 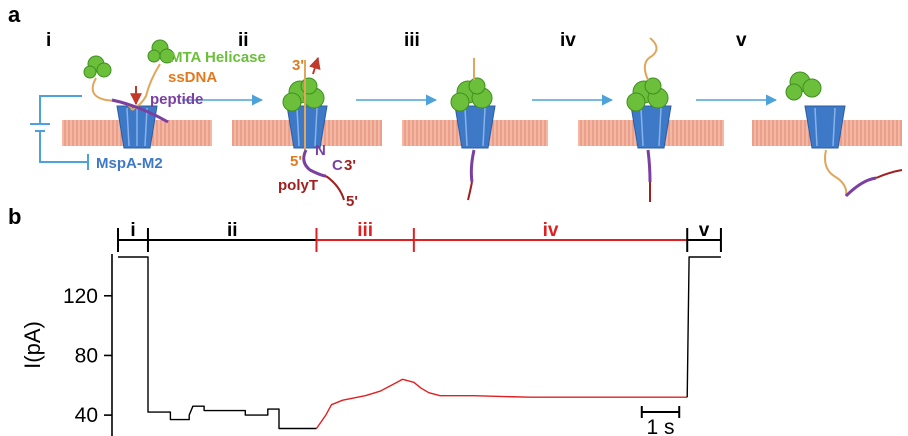 What do you see at coordinates (192, 77) in the screenshot?
I see `label-ssdna: ssDNA` at bounding box center [192, 77].